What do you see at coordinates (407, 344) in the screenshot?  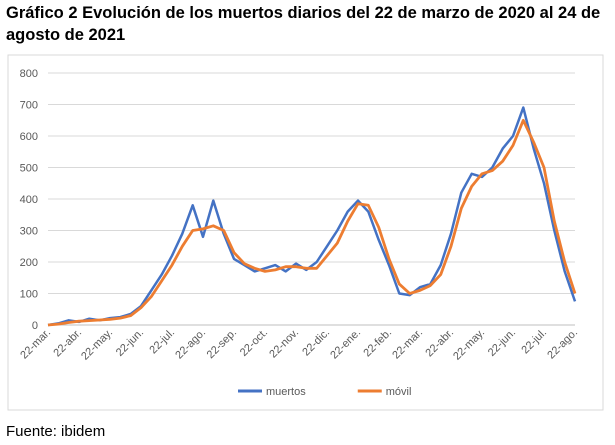 I see `x-tick-label: 22-mar.` at bounding box center [407, 344].